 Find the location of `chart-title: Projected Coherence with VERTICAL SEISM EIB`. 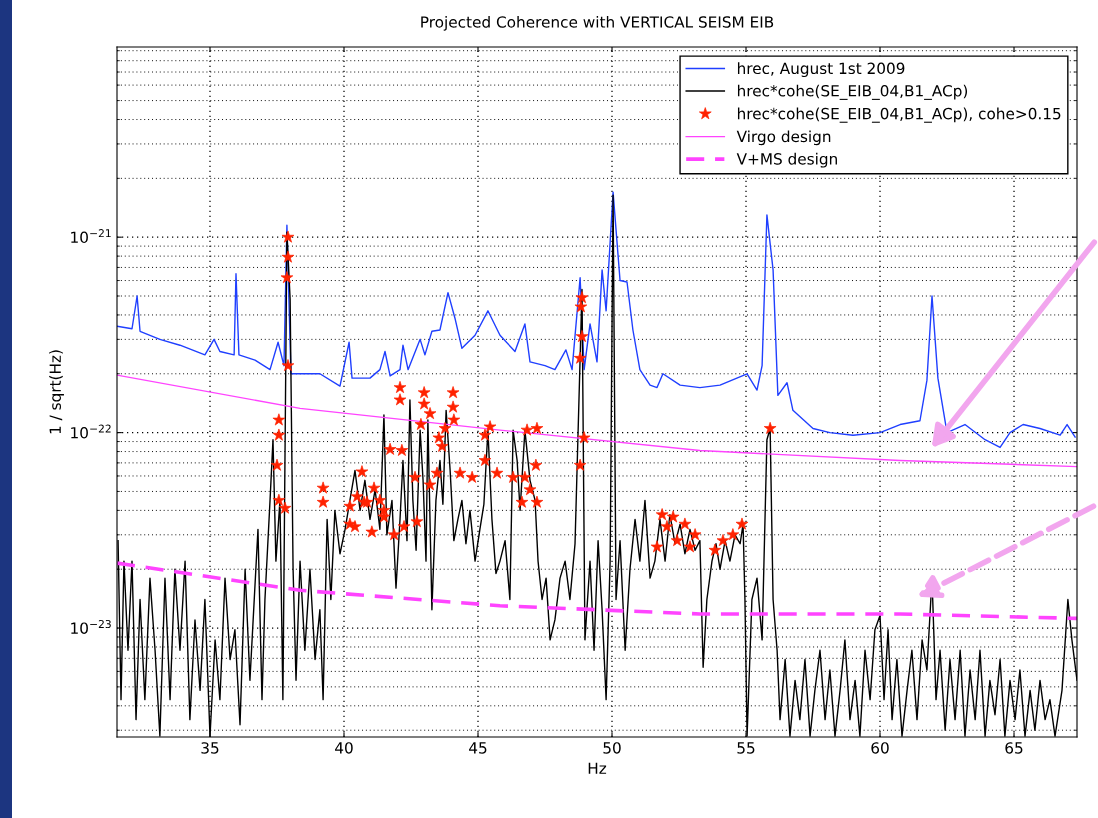

chart-title: Projected Coherence with VERTICAL SEISM EIB is located at coordinates (597, 23).